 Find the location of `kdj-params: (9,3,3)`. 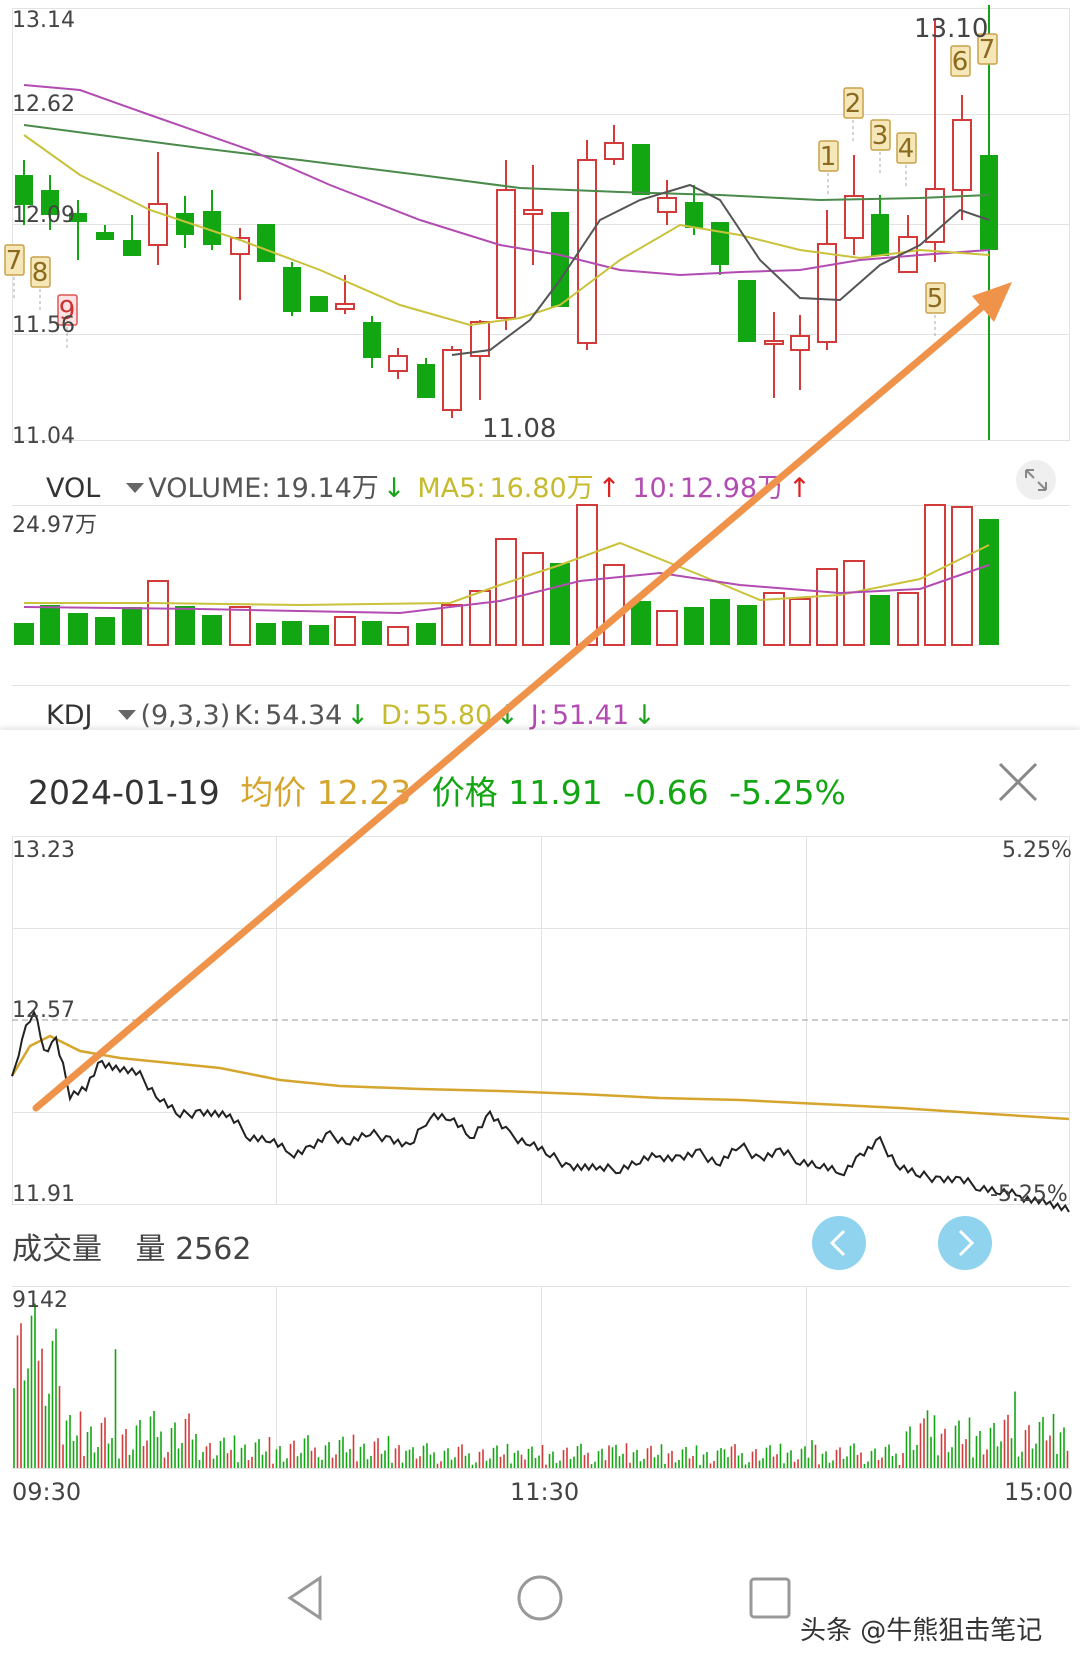

kdj-params: (9,3,3) is located at coordinates (185, 715).